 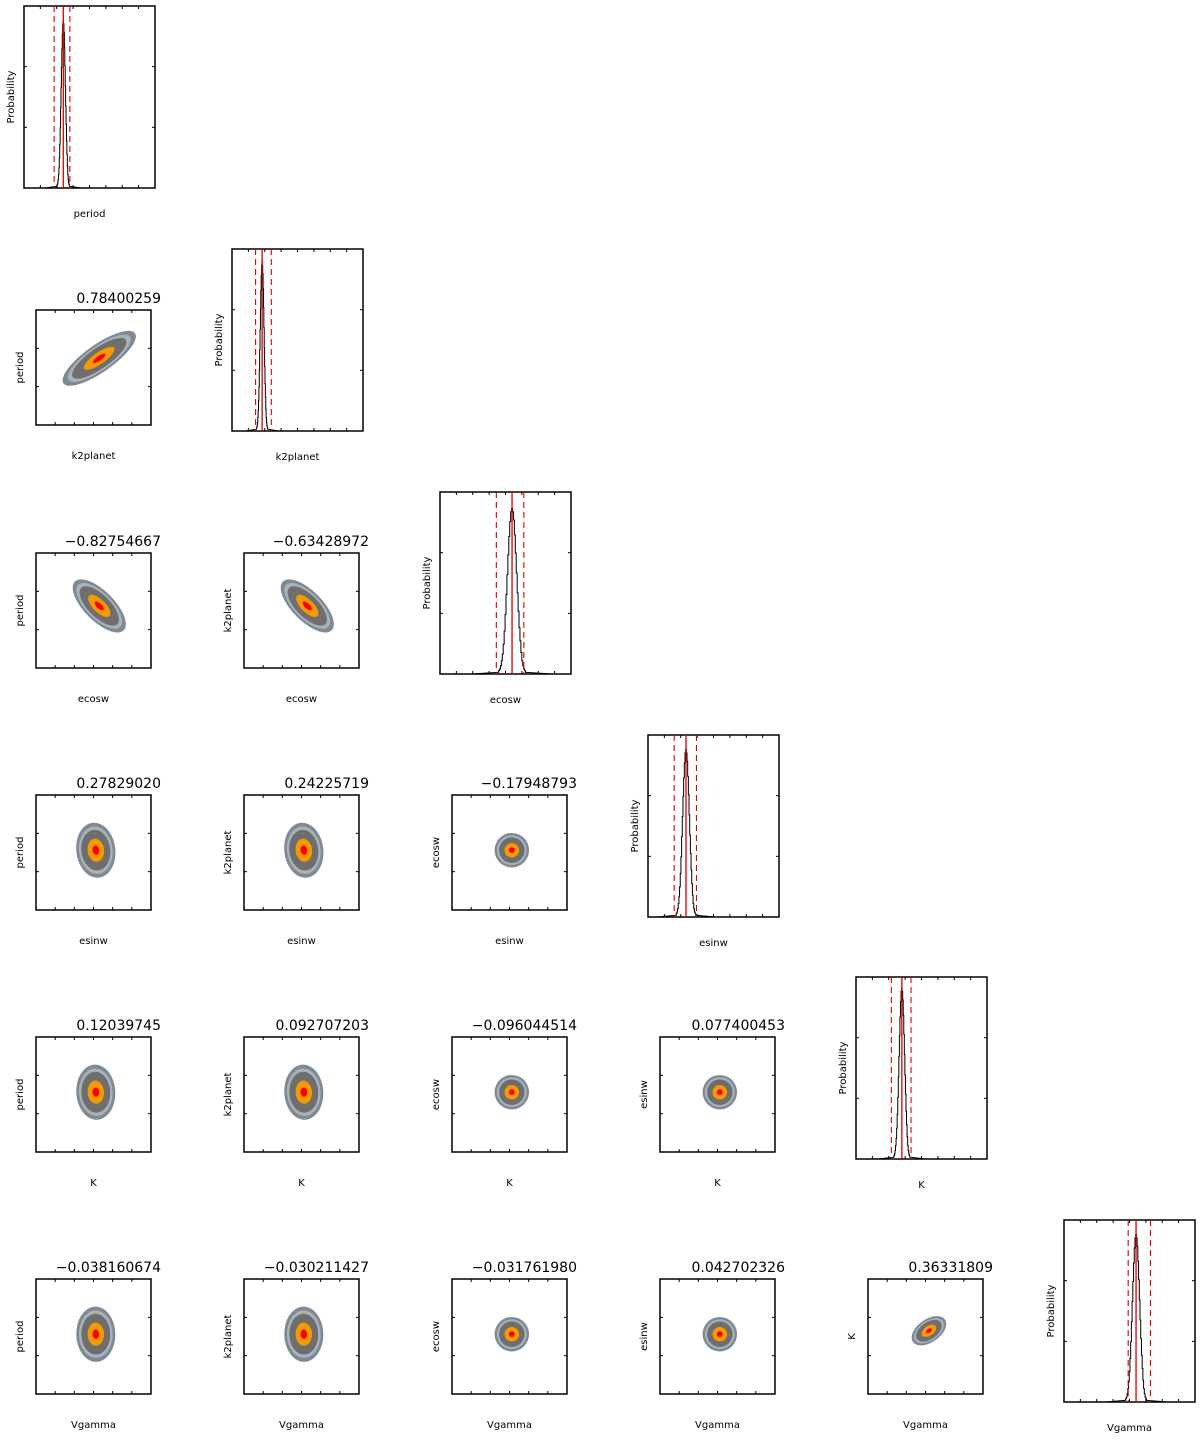 I want to click on density-panel-k2planet-vs-ecosw: −0.63428972 k2planet ecosw, so click(x=296, y=619).